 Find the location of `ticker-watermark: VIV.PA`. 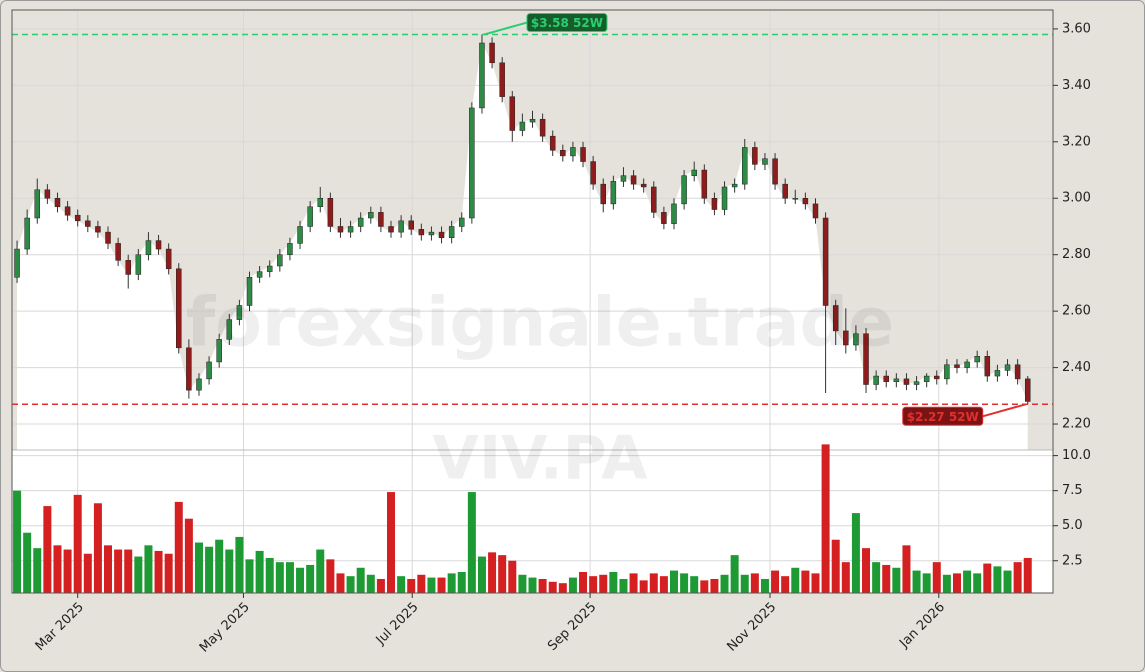

ticker-watermark: VIV.PA is located at coordinates (540, 459).